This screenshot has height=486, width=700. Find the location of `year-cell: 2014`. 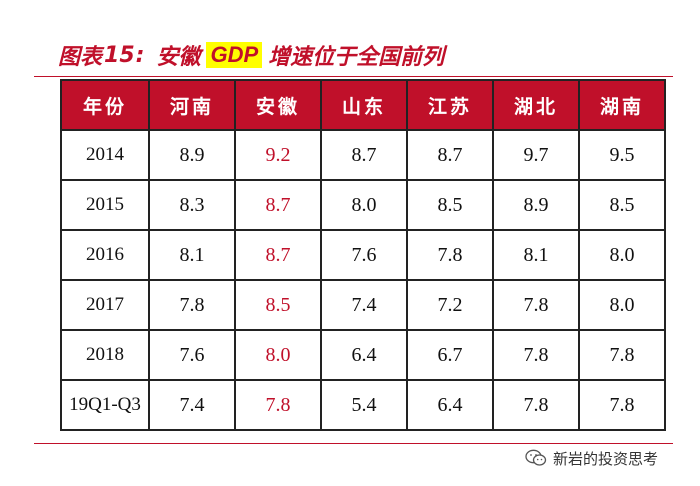

year-cell: 2014 is located at coordinates (105, 155).